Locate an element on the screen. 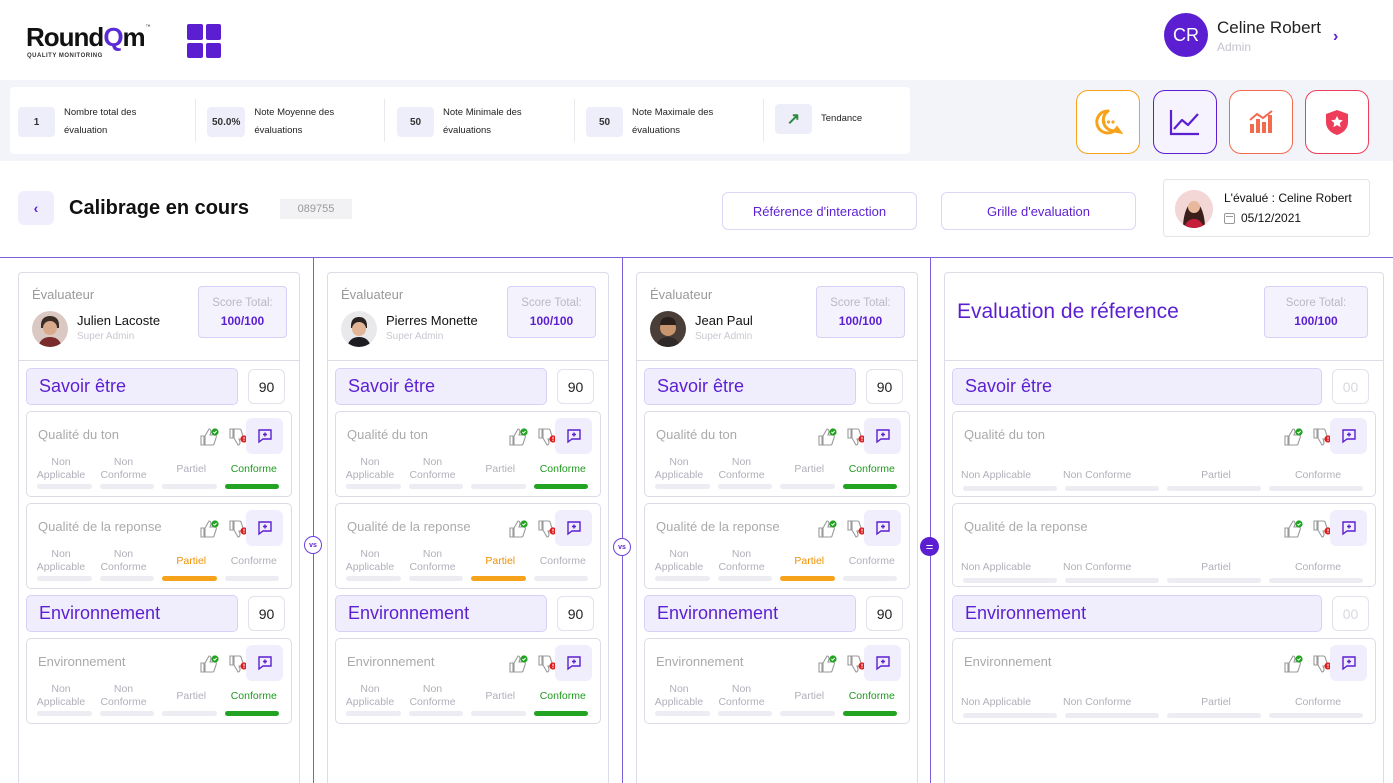 This screenshot has width=1393, height=783. badge-button is located at coordinates (1337, 122).